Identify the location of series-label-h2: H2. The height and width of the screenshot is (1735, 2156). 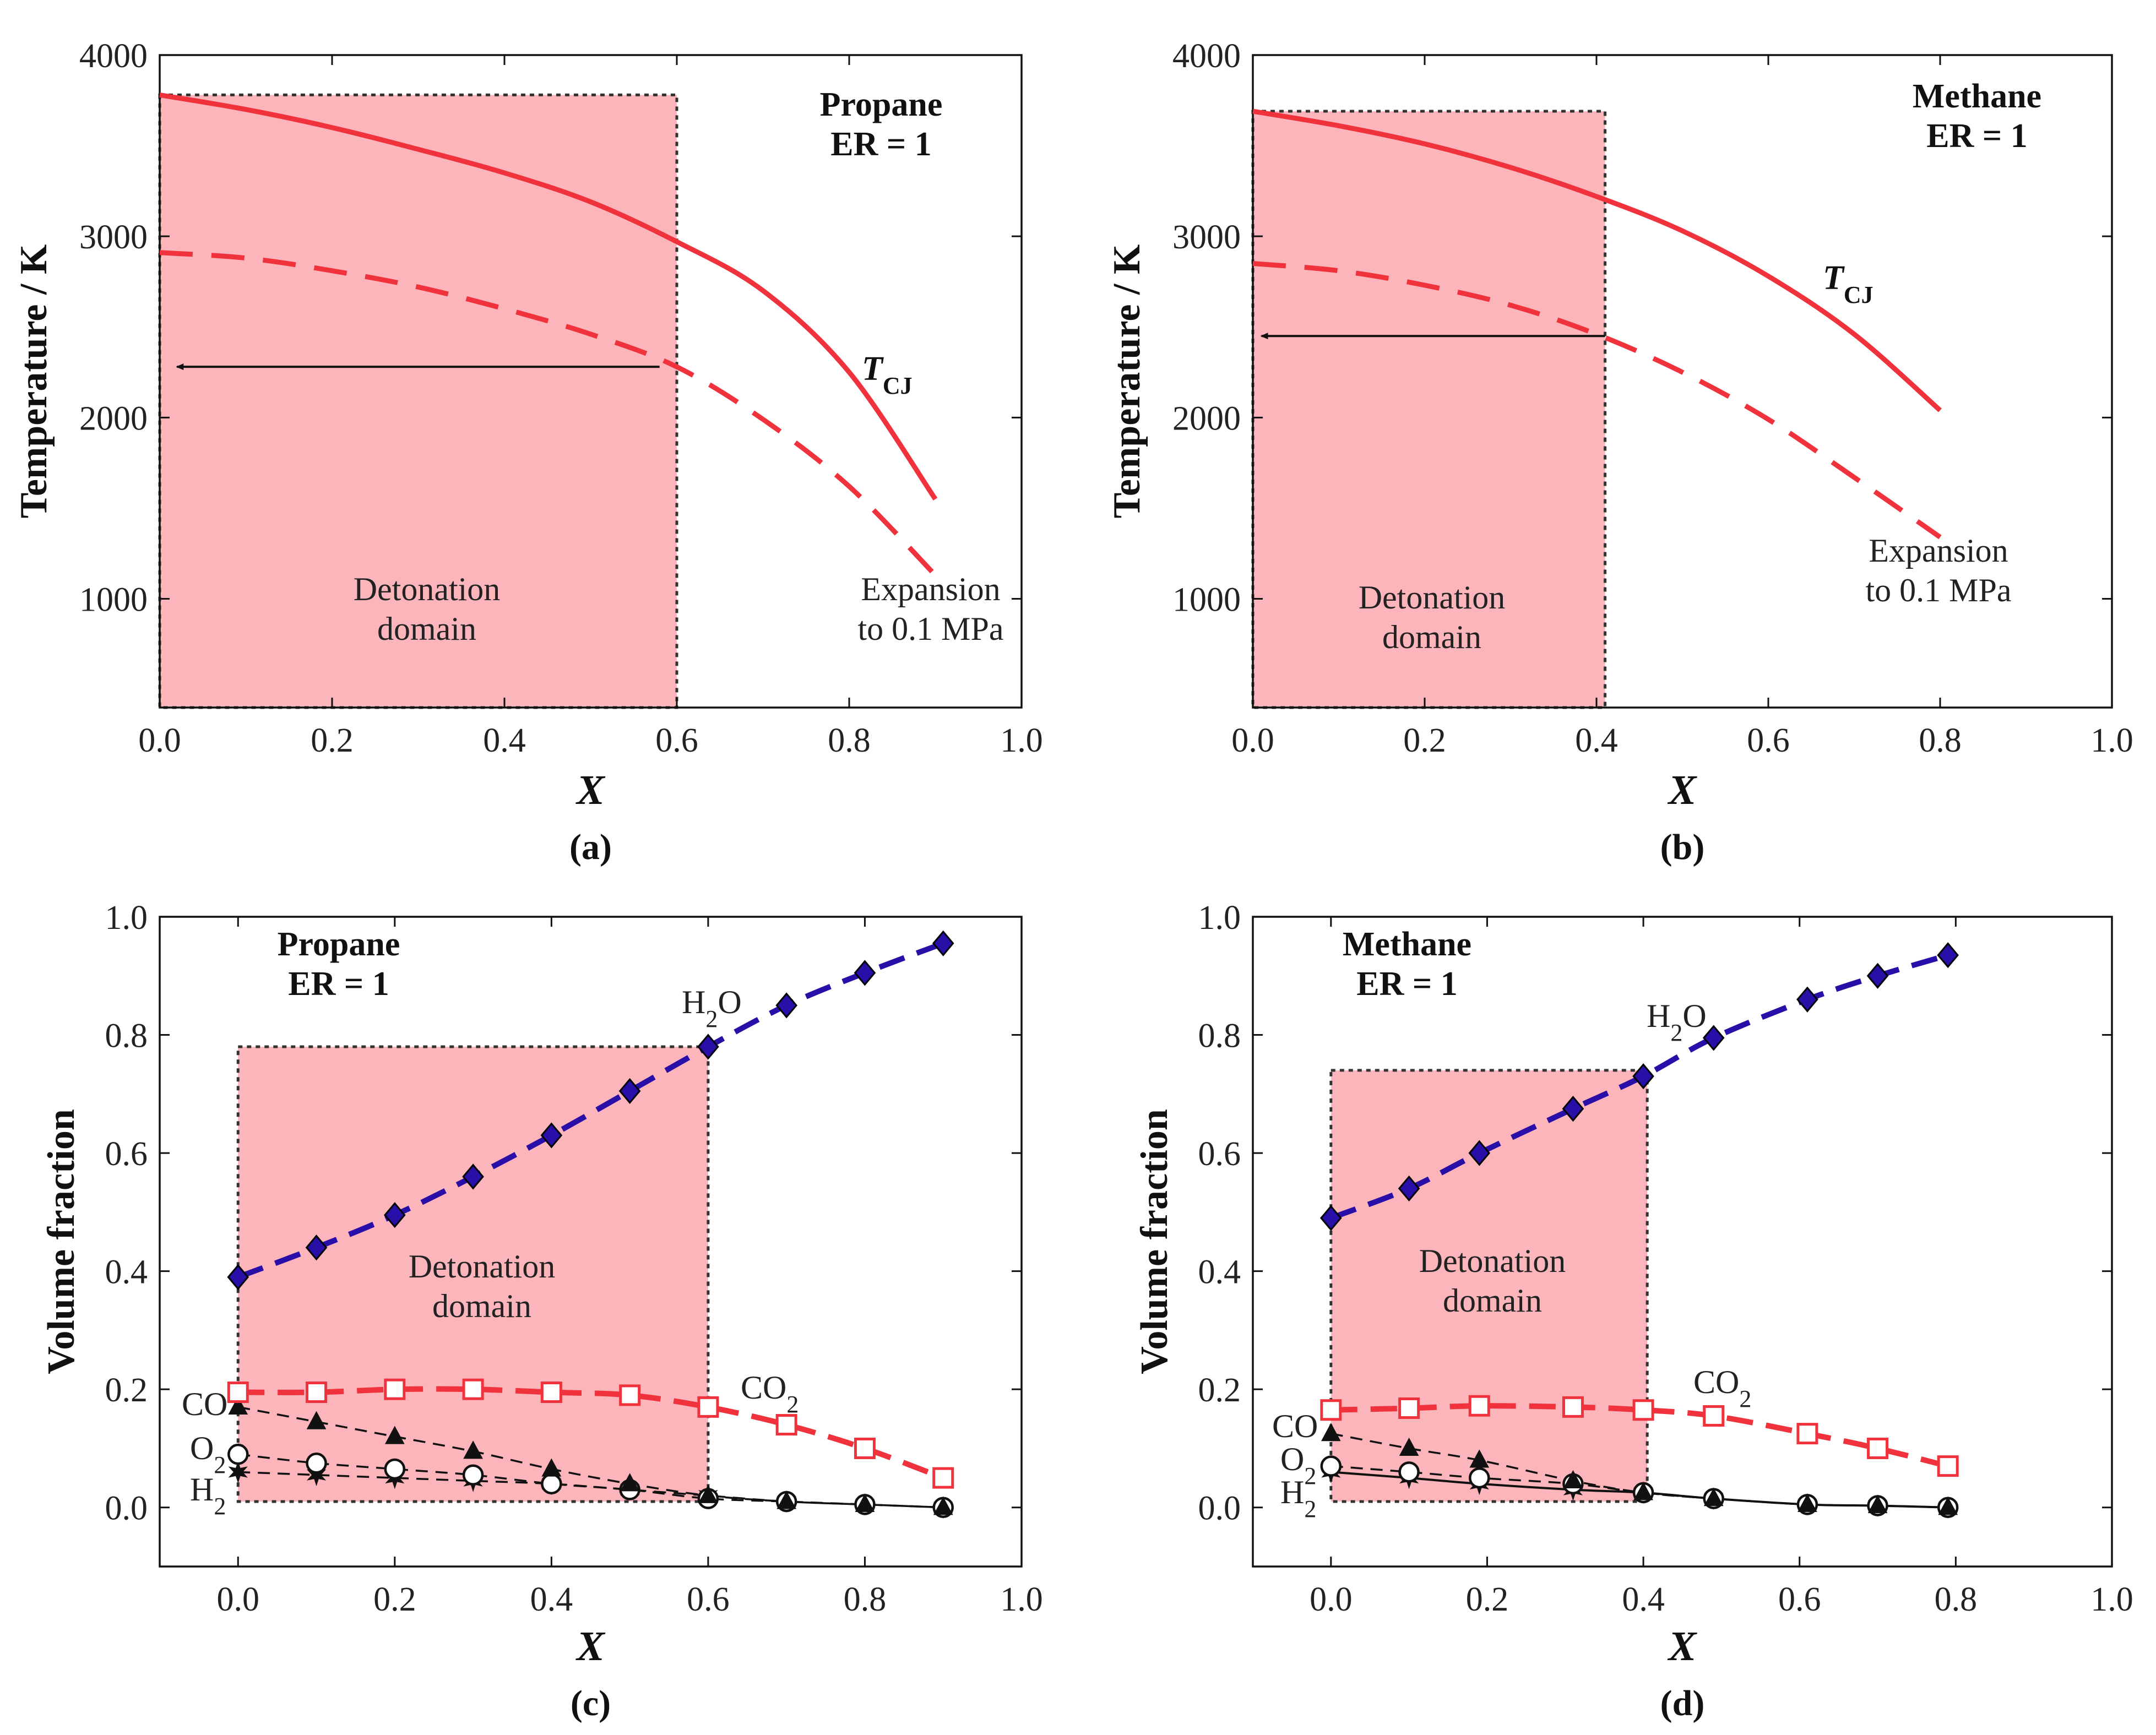
(1298, 1498).